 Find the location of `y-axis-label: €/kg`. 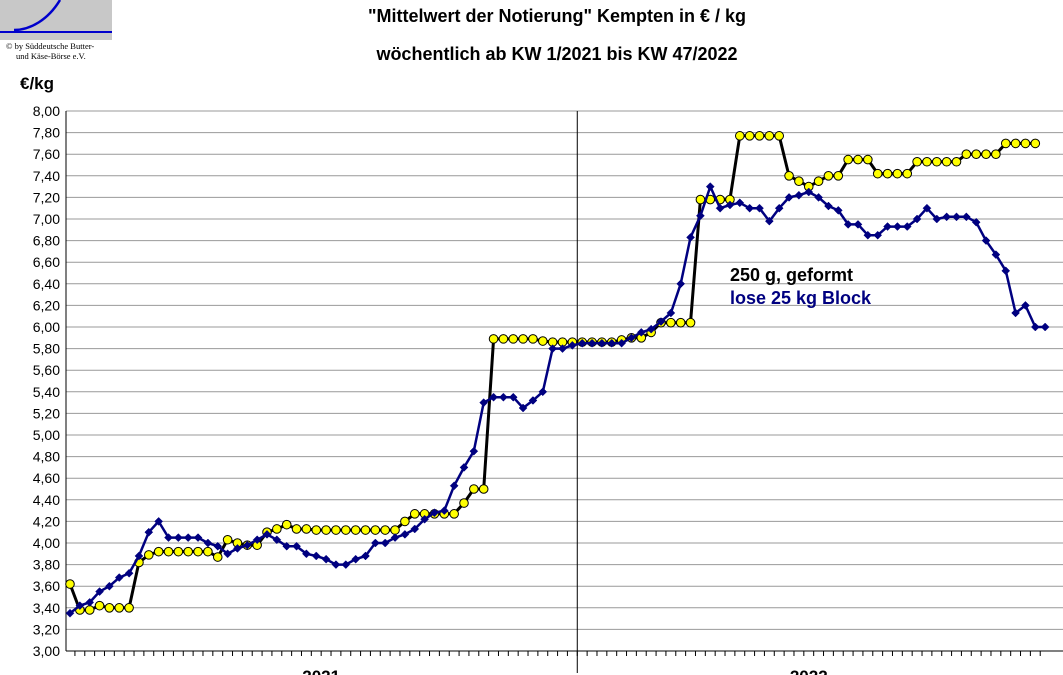

y-axis-label: €/kg is located at coordinates (37, 83).